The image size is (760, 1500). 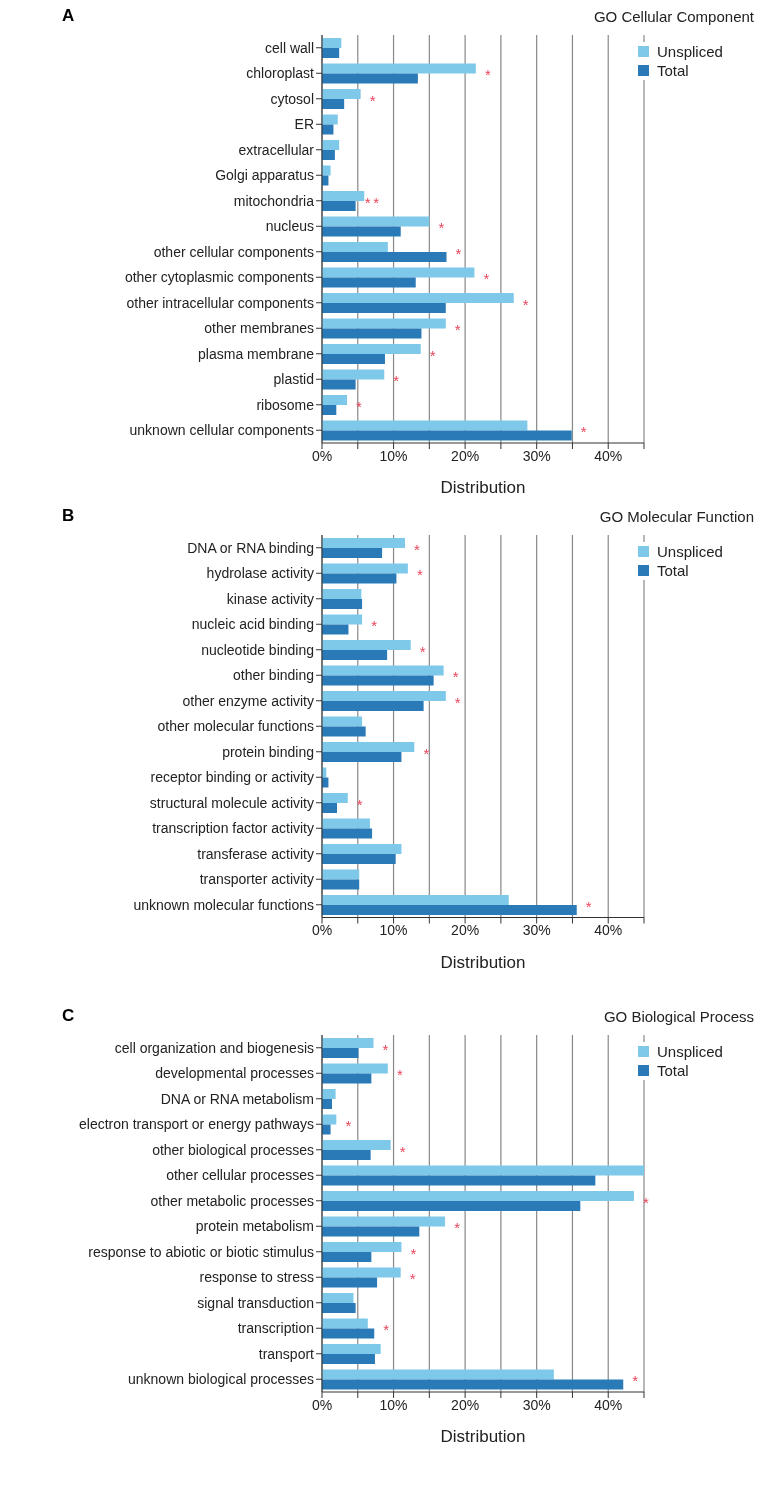 What do you see at coordinates (248, 700) in the screenshot?
I see `y-tick-label: other enzyme activity` at bounding box center [248, 700].